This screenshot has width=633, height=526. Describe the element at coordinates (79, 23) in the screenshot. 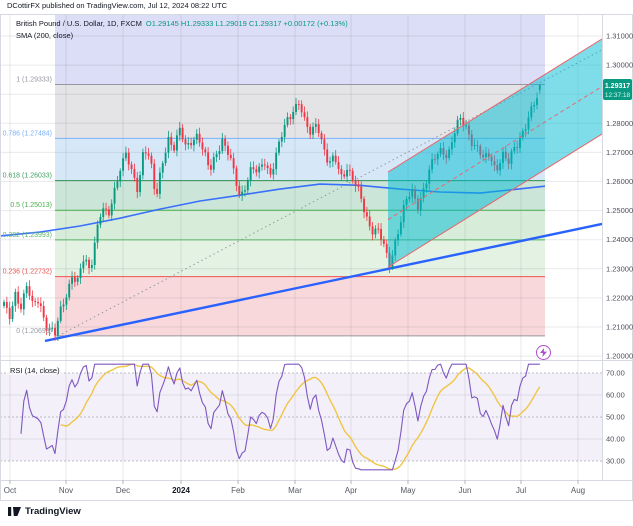

I see `symbol-title: British Pound / U.S. Dollar, 1D, FXCM` at that location.